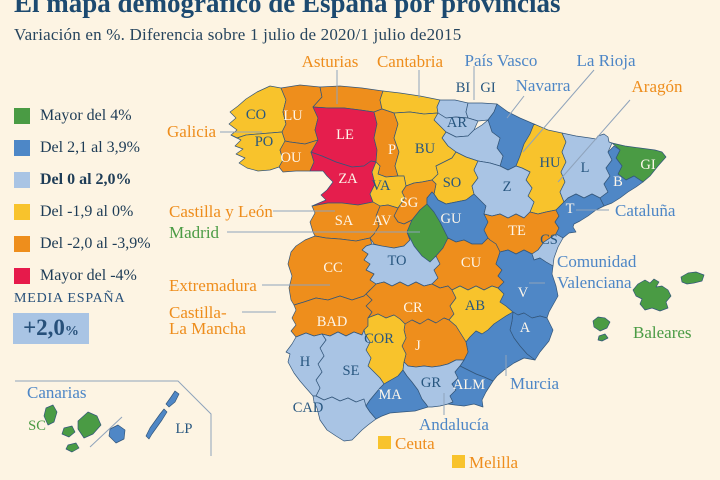 This screenshot has width=720, height=480. I want to click on svg-text: VA, so click(381, 186).